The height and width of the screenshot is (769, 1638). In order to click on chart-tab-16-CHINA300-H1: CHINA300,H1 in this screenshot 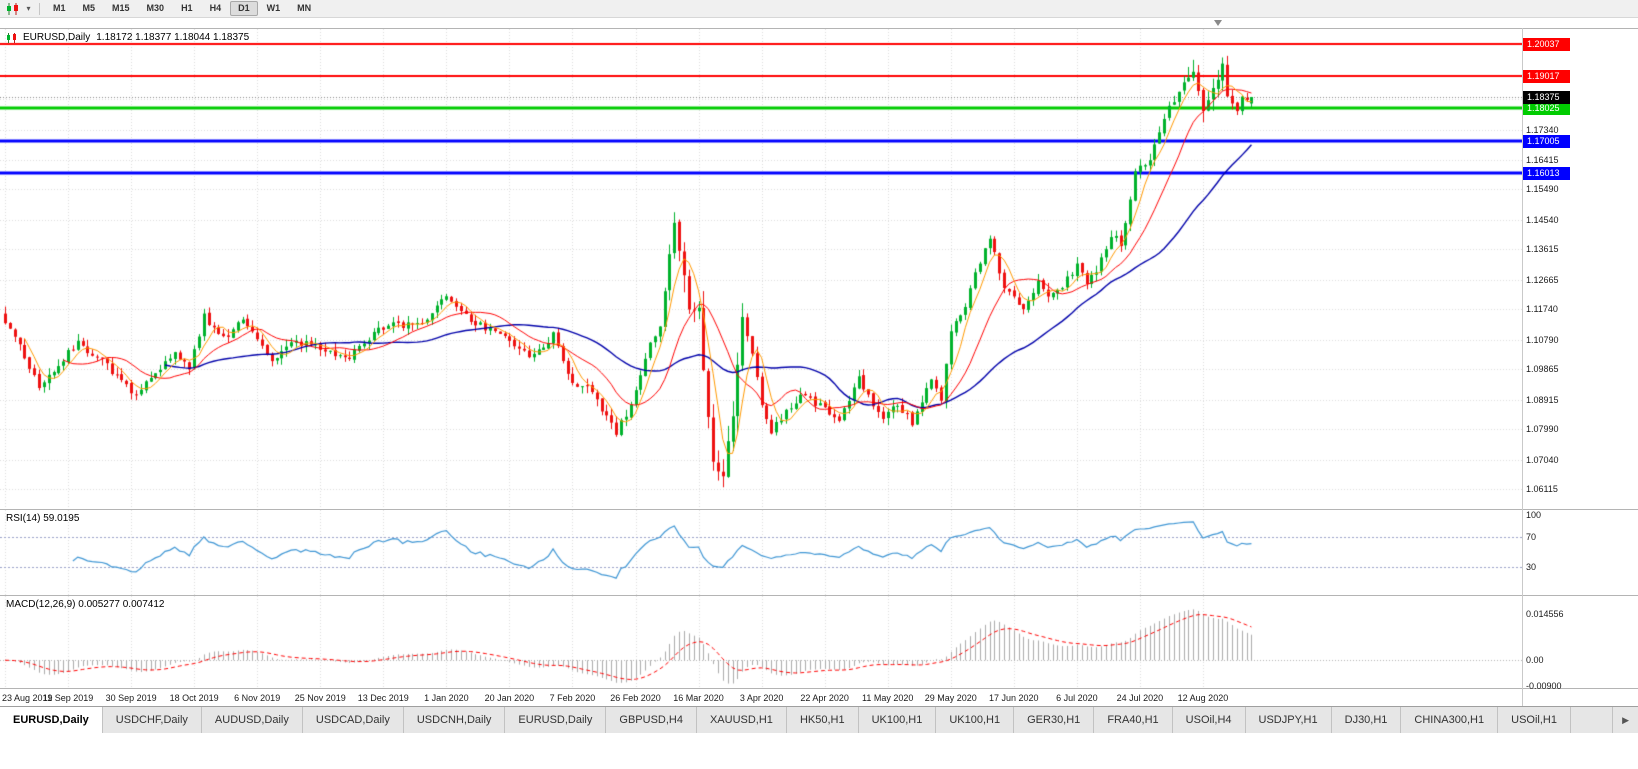, I will do `click(1450, 720)`.